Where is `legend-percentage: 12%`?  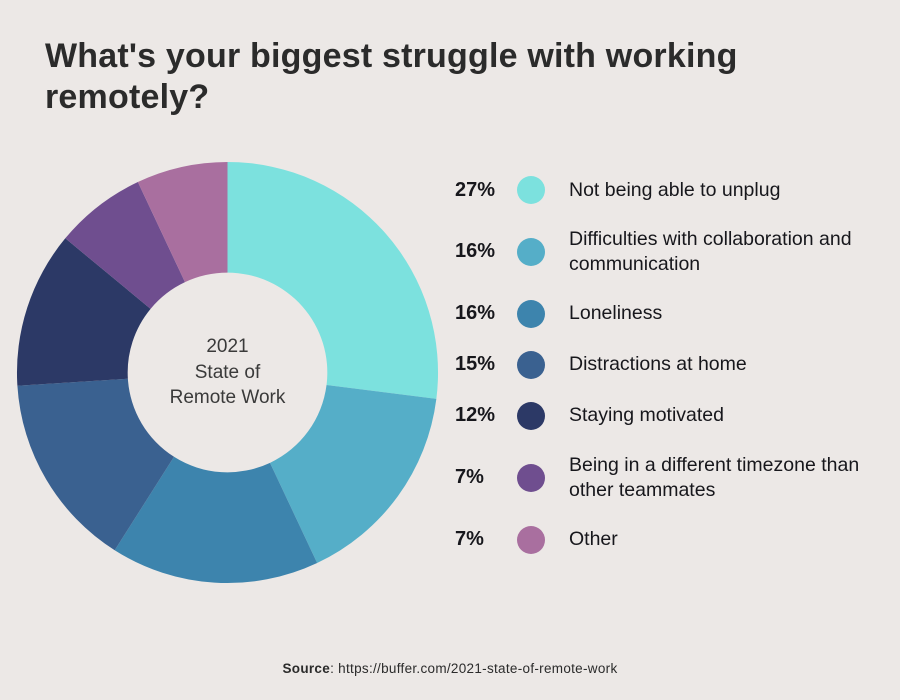 legend-percentage: 12% is located at coordinates (475, 415).